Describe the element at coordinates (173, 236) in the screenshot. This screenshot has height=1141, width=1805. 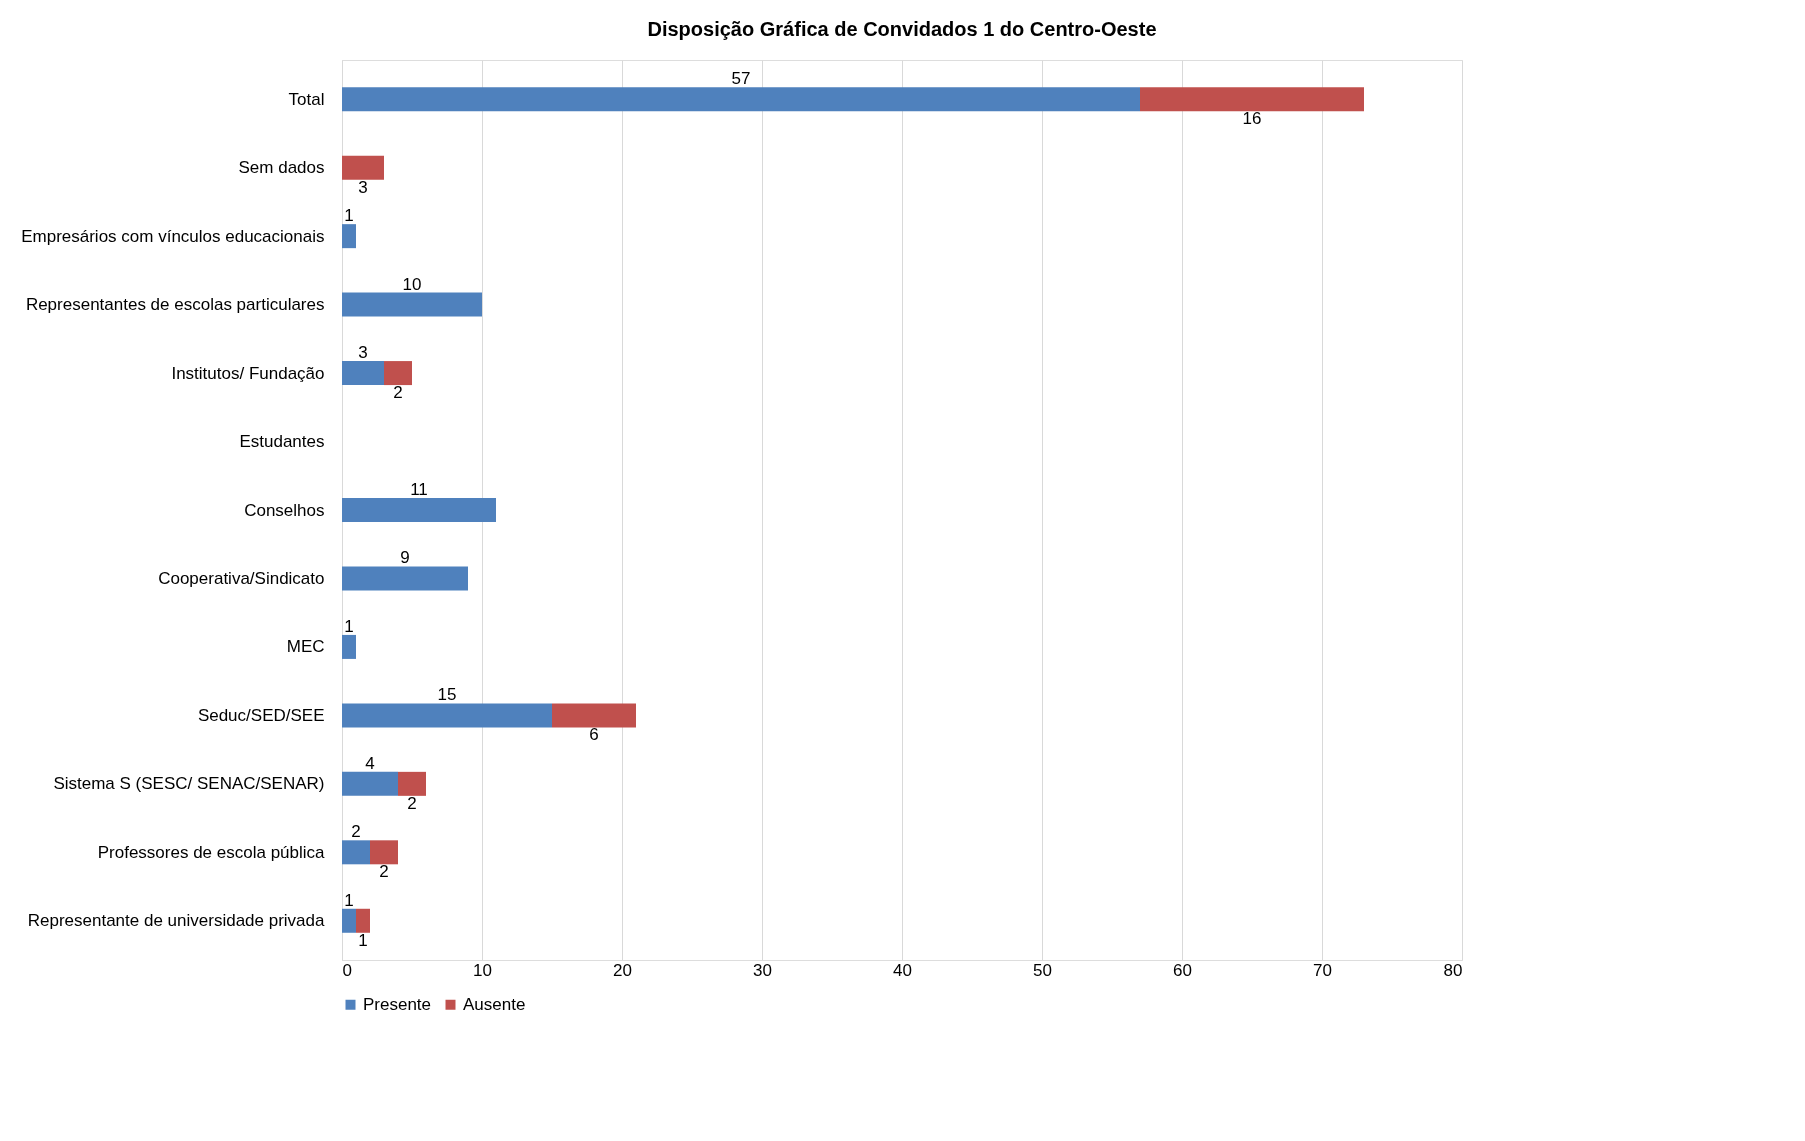
I see `y-tick-label: Empresários com vínculos educacionais` at that location.